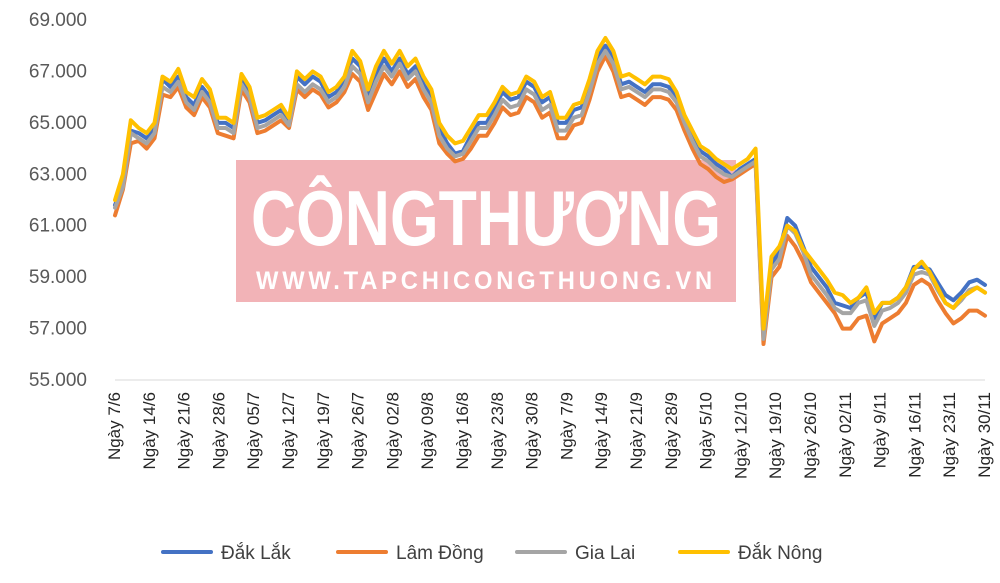  Describe the element at coordinates (914, 435) in the screenshot. I see `x-tick-label: Ngày 16/11` at that location.